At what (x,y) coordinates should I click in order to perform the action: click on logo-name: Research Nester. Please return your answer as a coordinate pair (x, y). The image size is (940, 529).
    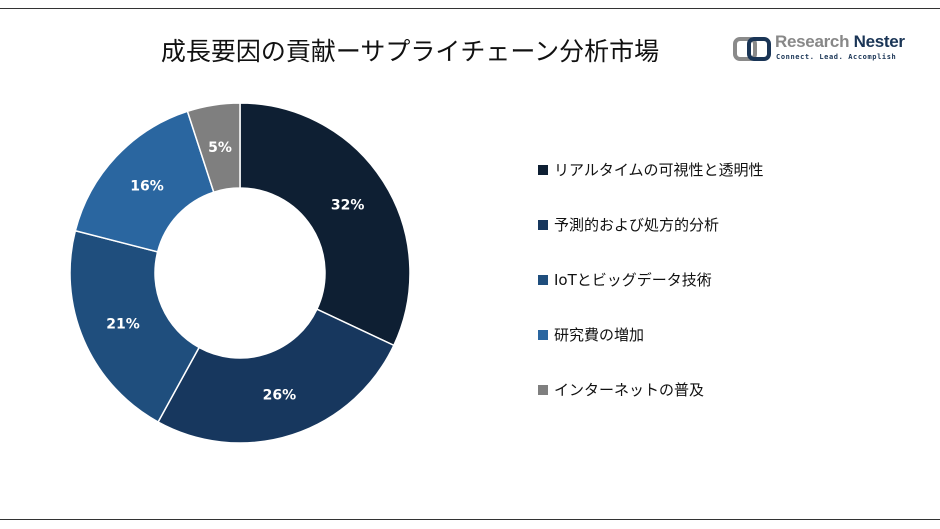
    Looking at the image, I should click on (840, 42).